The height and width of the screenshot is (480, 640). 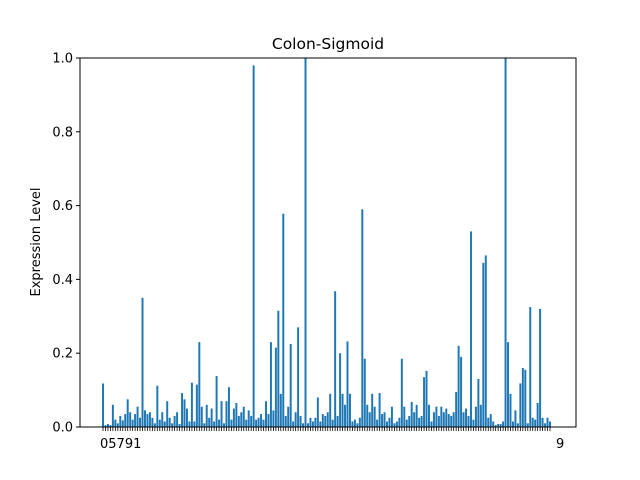 I want to click on y-tick-label: 0.0, so click(x=62, y=428).